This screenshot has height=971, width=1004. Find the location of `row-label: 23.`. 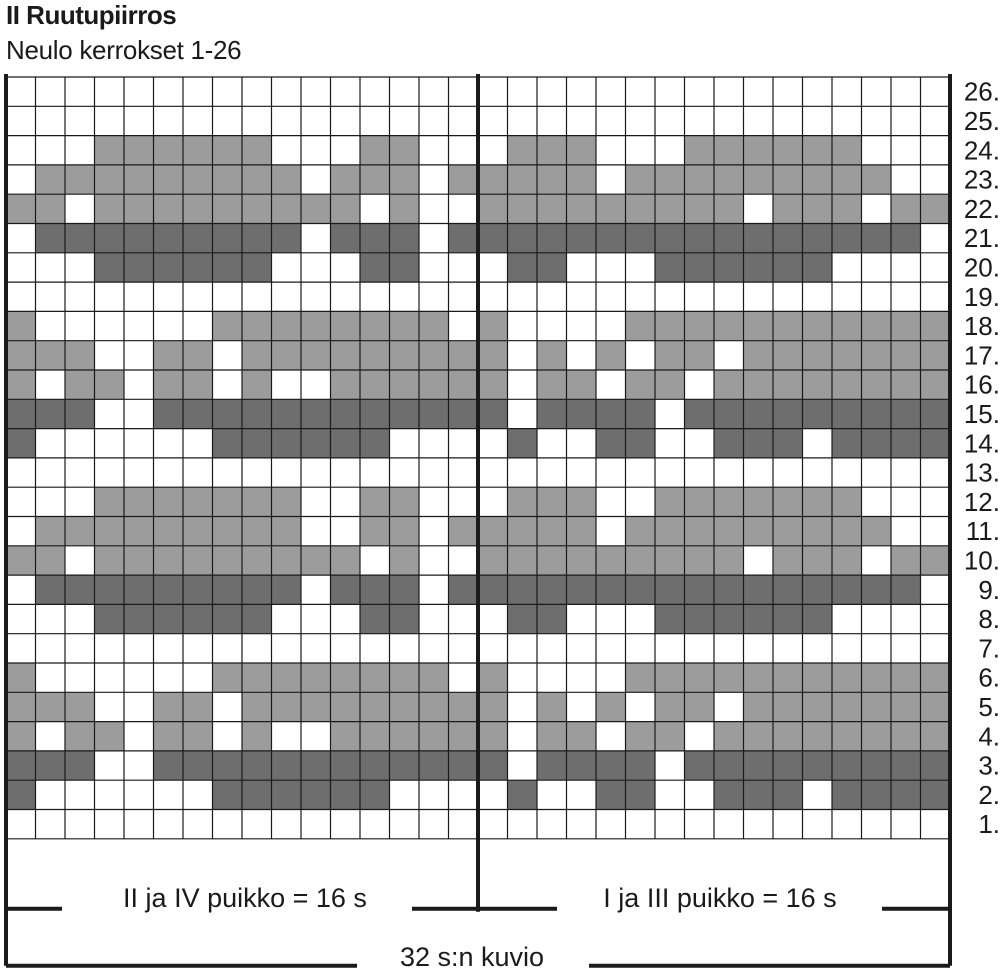

row-label: 23. is located at coordinates (982, 180).